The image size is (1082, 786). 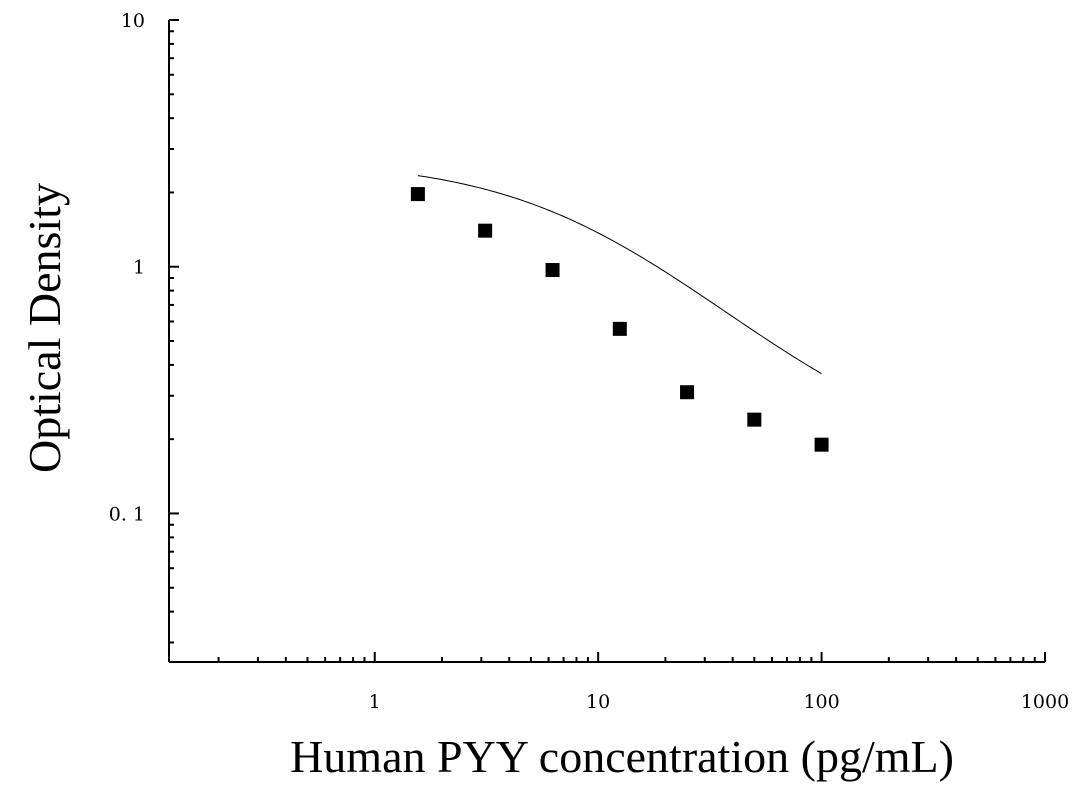 What do you see at coordinates (375, 702) in the screenshot?
I see `x-tick-label: 1` at bounding box center [375, 702].